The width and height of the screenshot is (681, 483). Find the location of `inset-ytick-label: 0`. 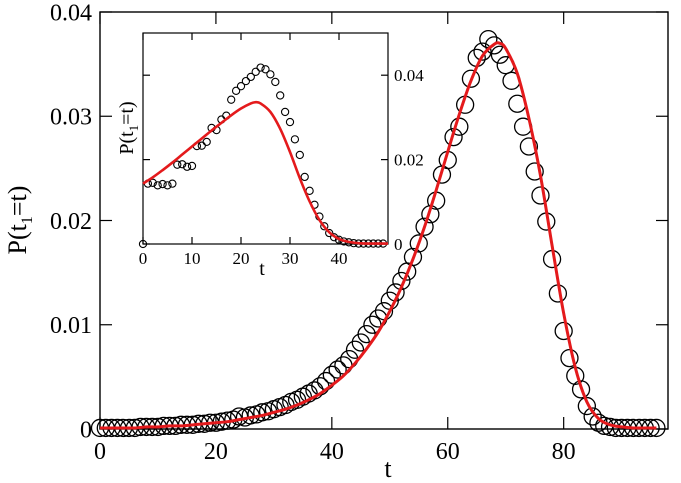

inset-ytick-label: 0 is located at coordinates (398, 244).